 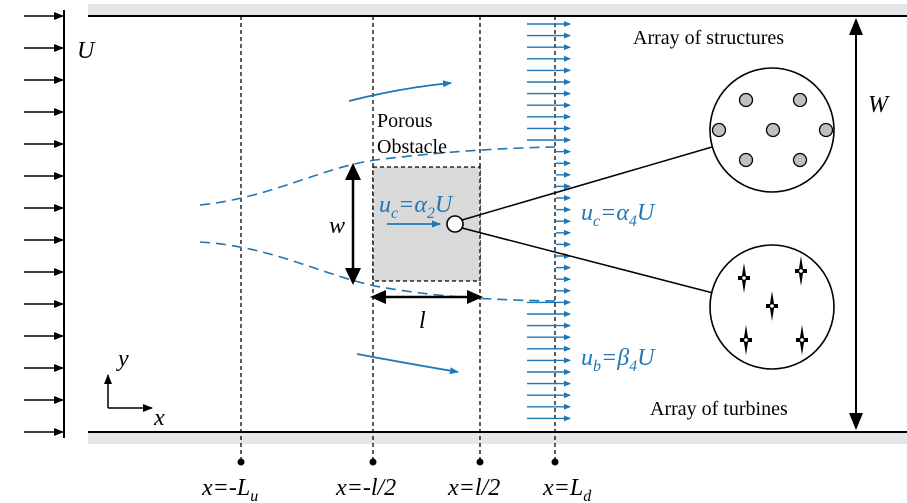 I want to click on core-out-velocity-label: uc=α4U, so click(x=618, y=215).